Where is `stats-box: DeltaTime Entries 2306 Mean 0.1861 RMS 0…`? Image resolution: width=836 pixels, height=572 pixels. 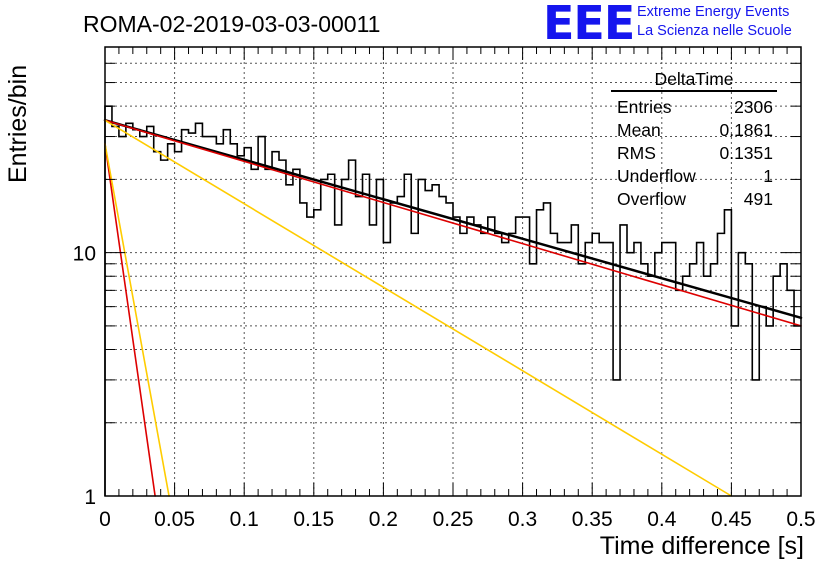 stats-box: DeltaTime Entries 2306 Mean 0.1861 RMS 0… is located at coordinates (694, 139).